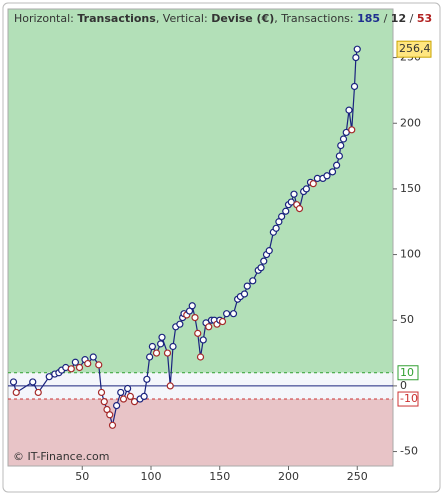 This screenshot has width=444, height=496. I want to click on title-part: Transactions, so click(116, 18).